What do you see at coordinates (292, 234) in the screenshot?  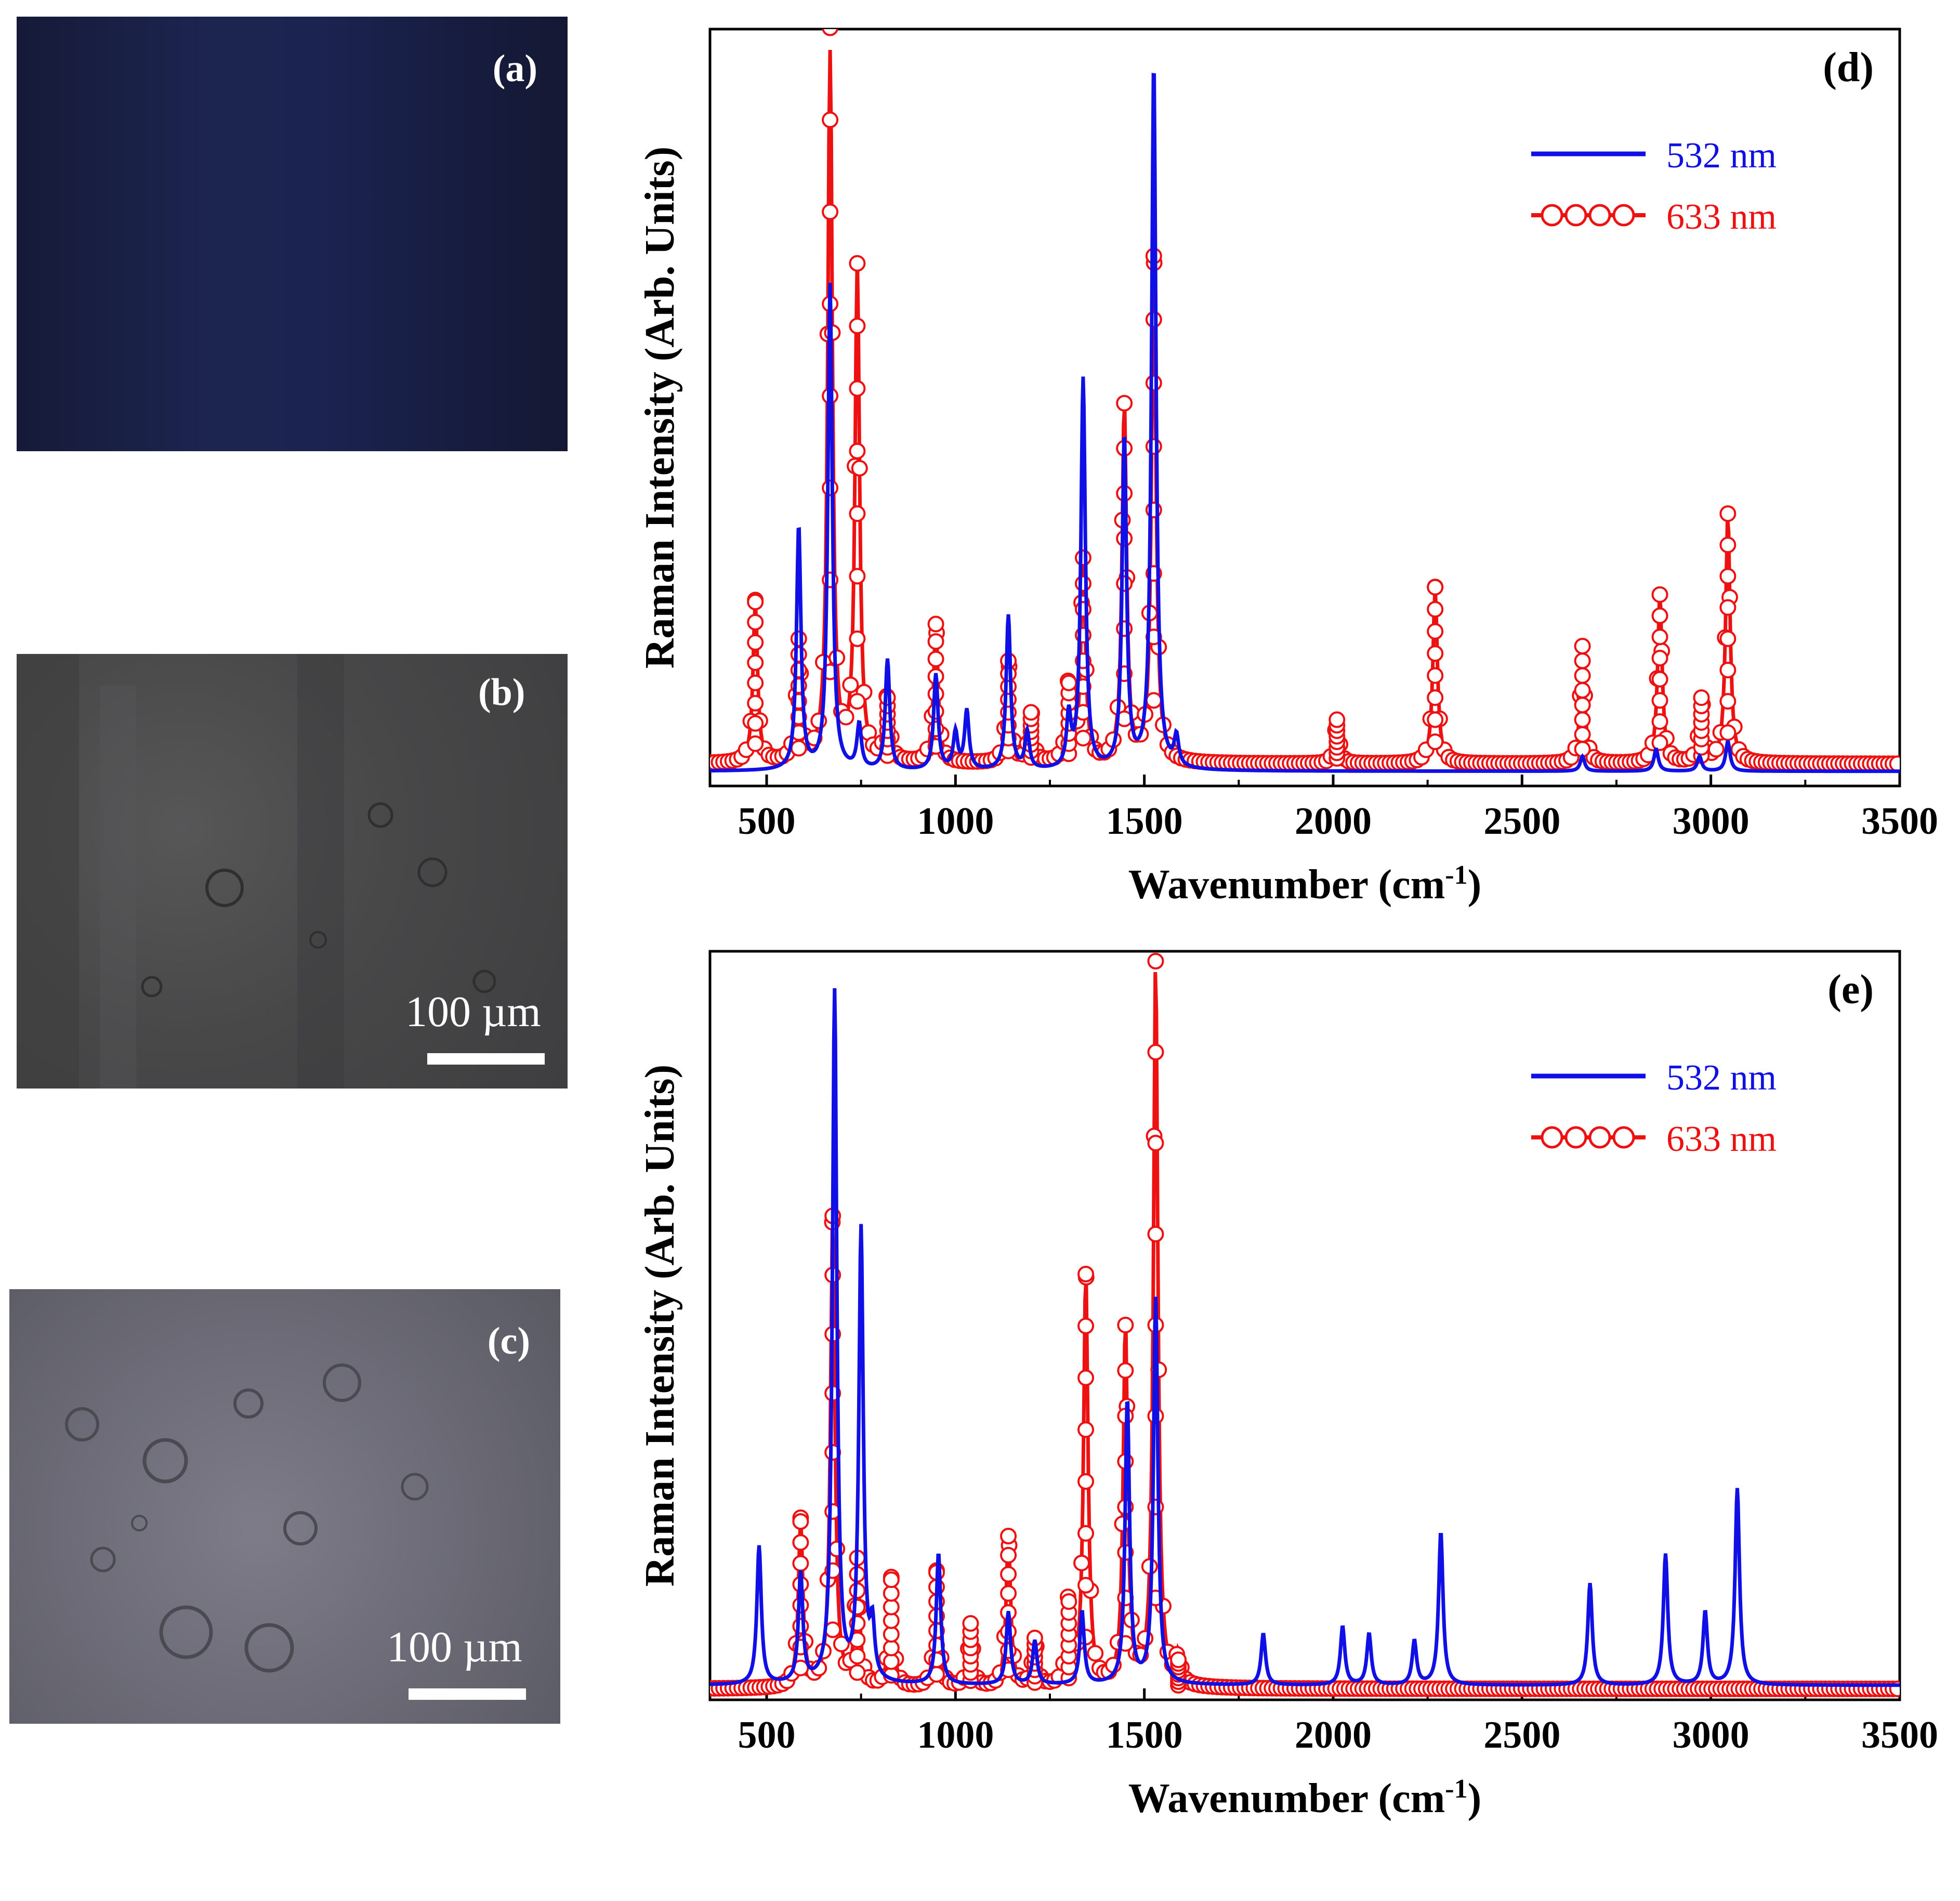 I see `micrograph-a: (a)` at bounding box center [292, 234].